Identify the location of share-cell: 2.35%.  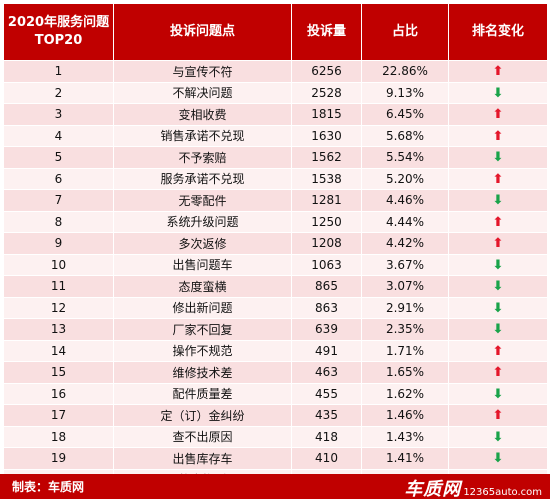
(405, 329).